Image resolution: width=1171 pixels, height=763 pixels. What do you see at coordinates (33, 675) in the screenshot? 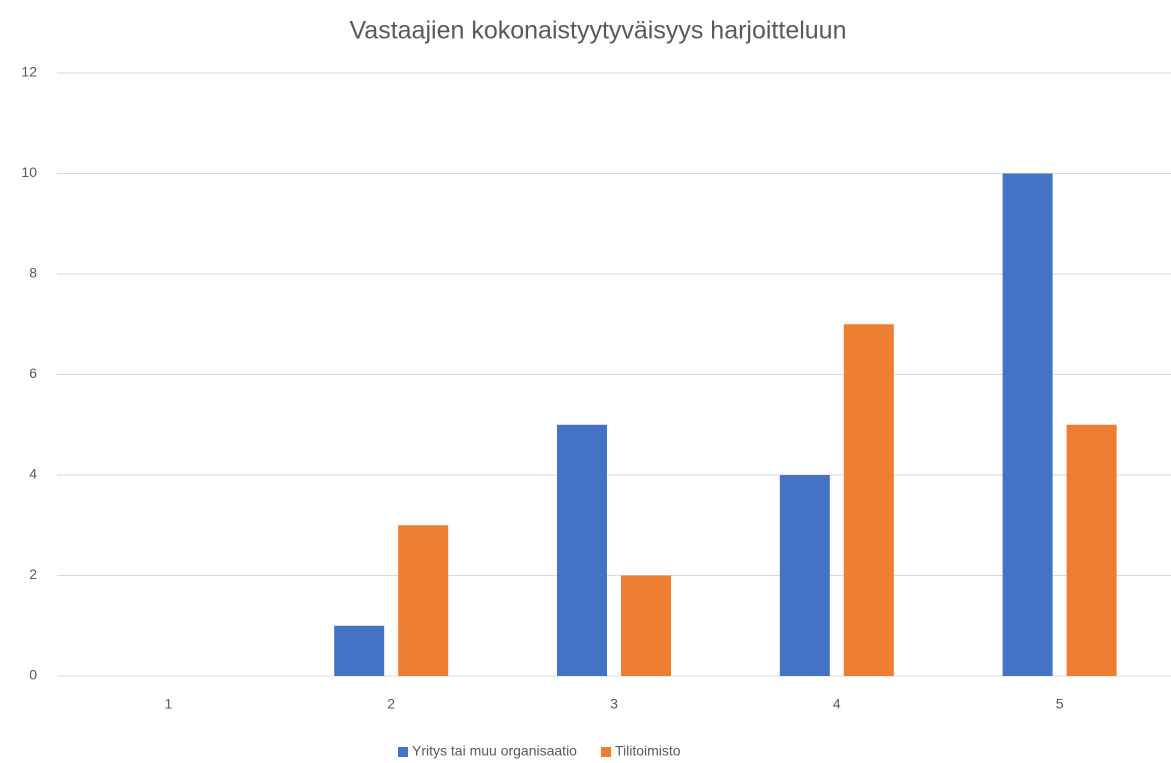
I see `y-tick-label: 0` at bounding box center [33, 675].